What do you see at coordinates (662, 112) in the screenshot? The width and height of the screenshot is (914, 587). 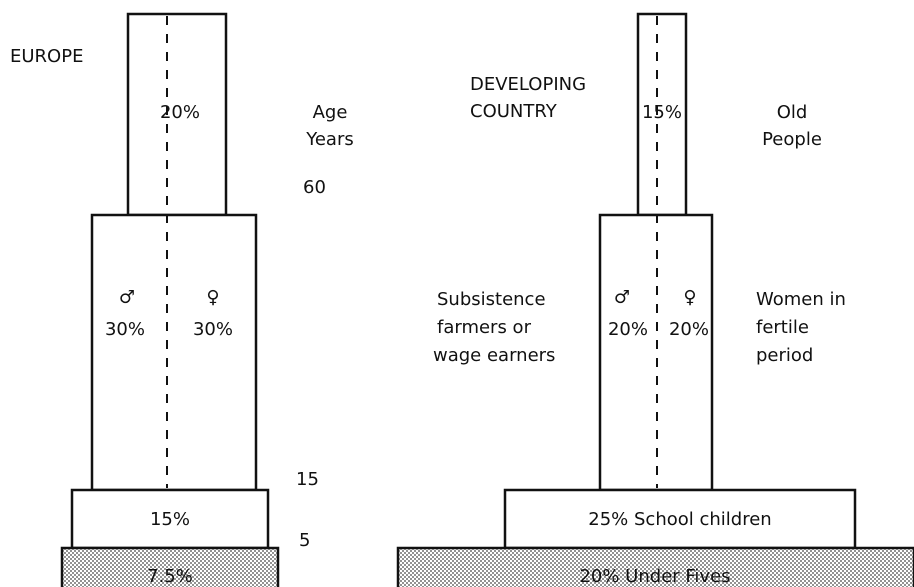 I see `developing-old-pct: 15%` at bounding box center [662, 112].